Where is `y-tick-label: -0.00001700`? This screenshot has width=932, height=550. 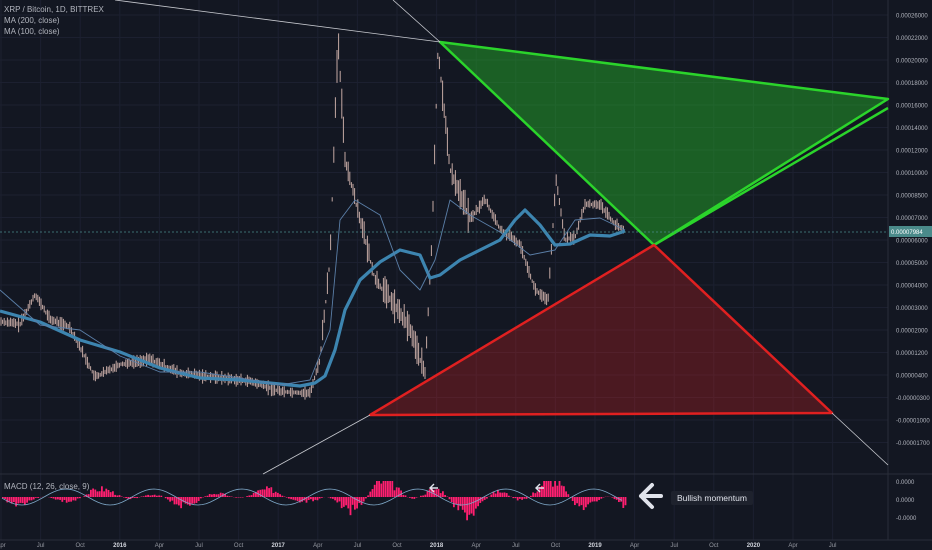 y-tick-label: -0.00001700 is located at coordinates (913, 444).